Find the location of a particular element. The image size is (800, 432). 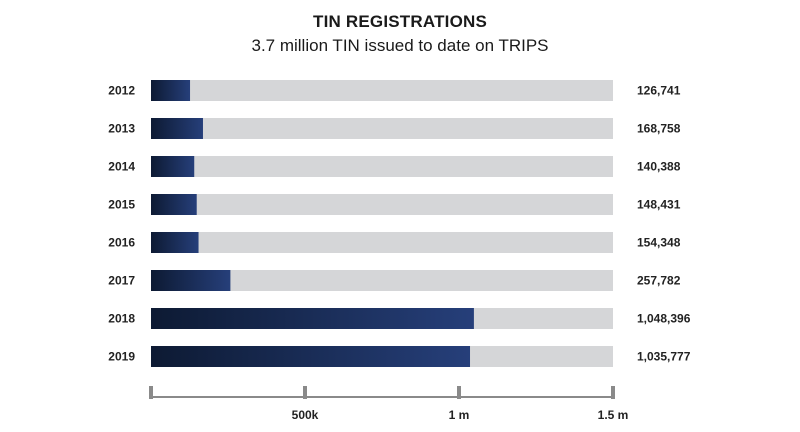

bar-track-2016 is located at coordinates (382, 242).